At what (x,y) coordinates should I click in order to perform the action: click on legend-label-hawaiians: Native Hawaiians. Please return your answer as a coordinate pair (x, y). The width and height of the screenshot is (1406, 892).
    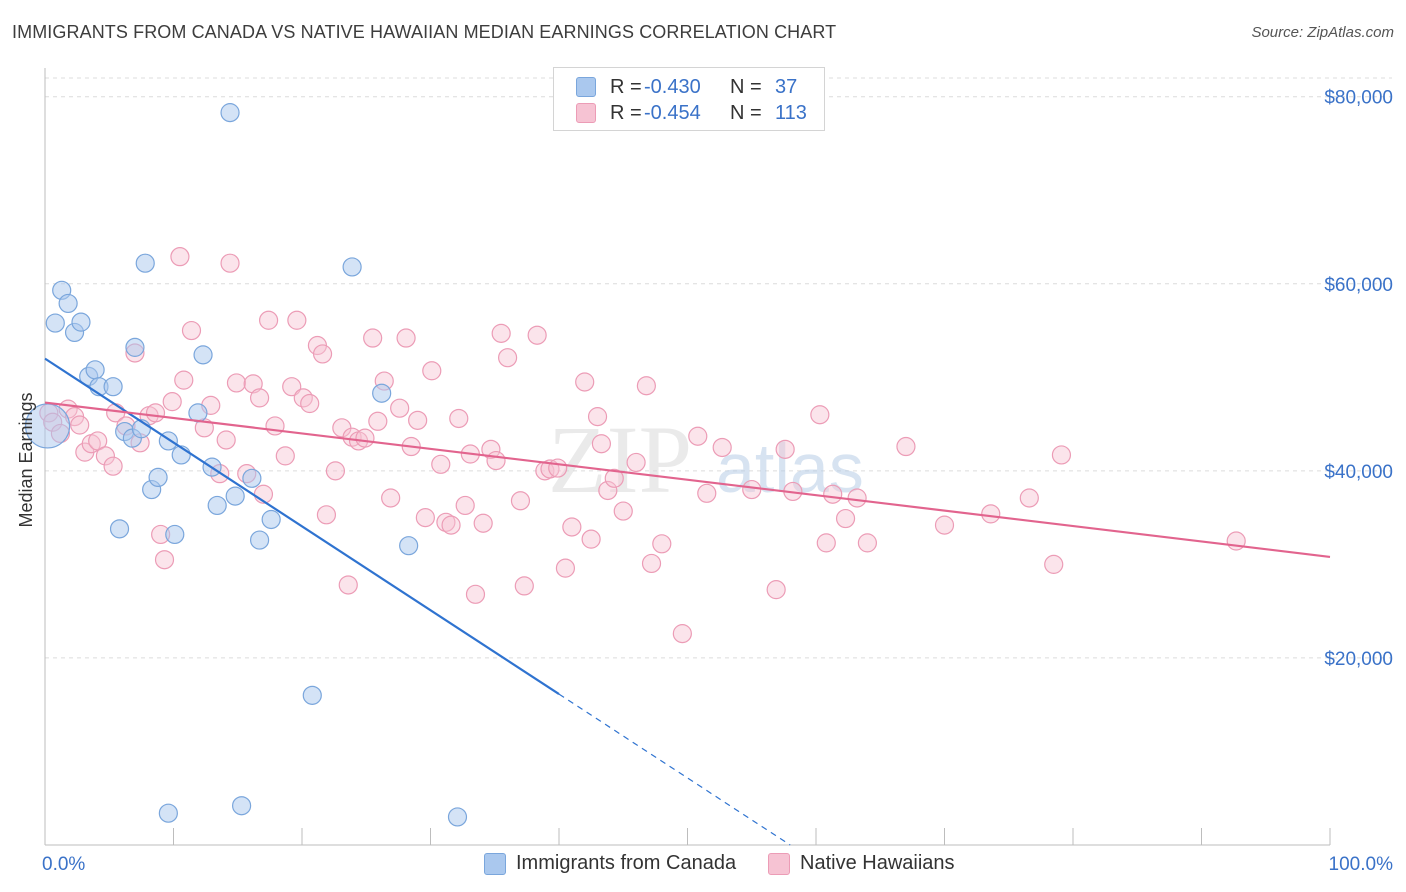
    Looking at the image, I should click on (877, 863).